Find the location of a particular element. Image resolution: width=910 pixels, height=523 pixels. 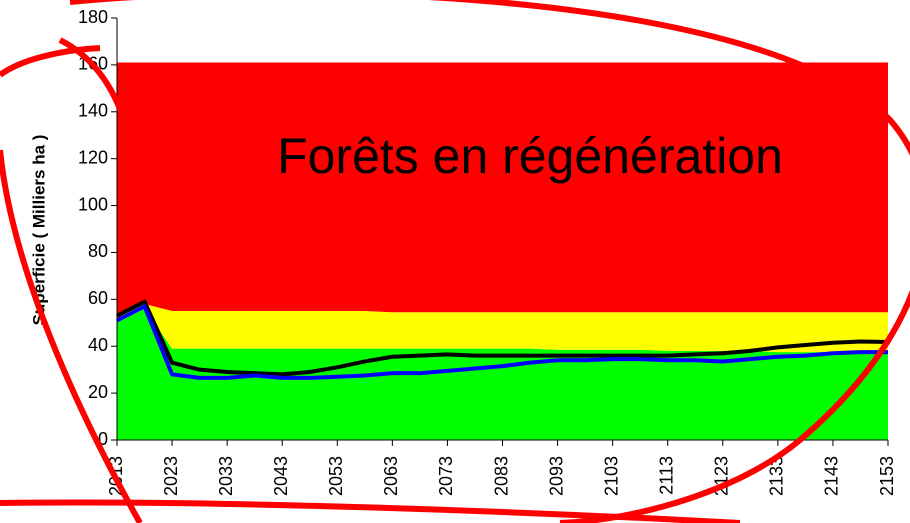

y-tick-label: 120 is located at coordinates (93, 157).